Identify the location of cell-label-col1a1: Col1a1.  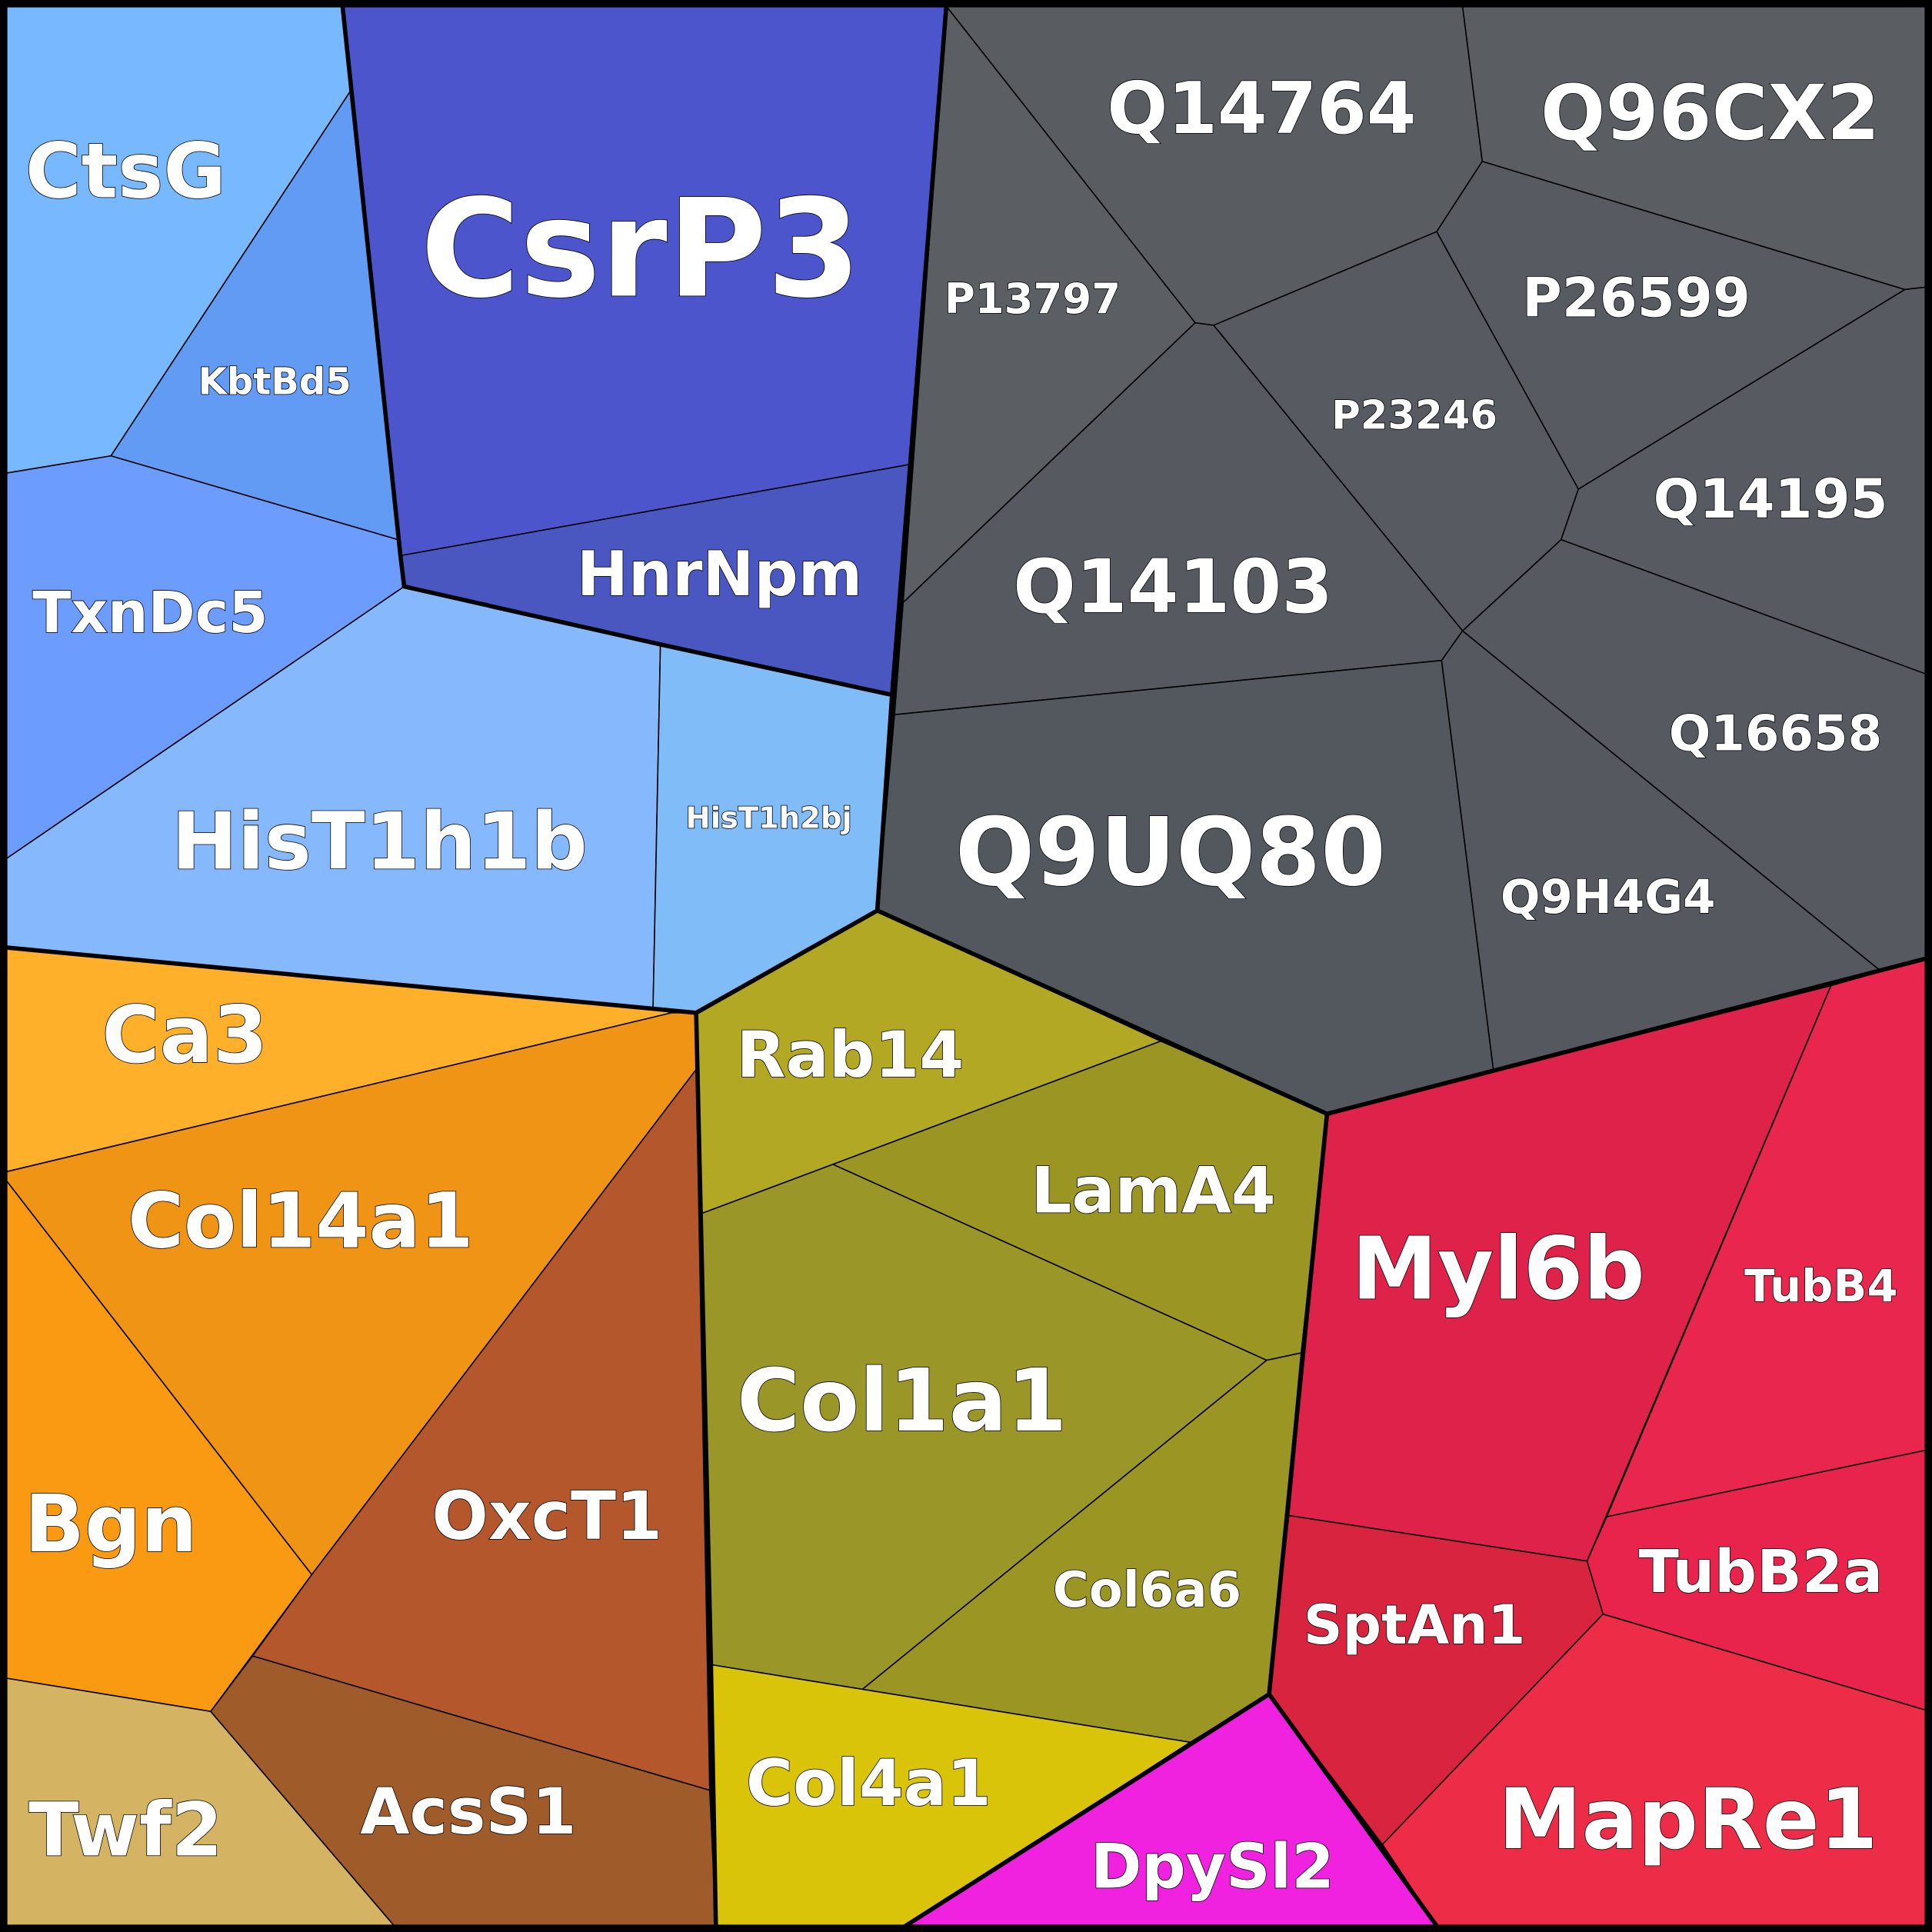
(902, 1401).